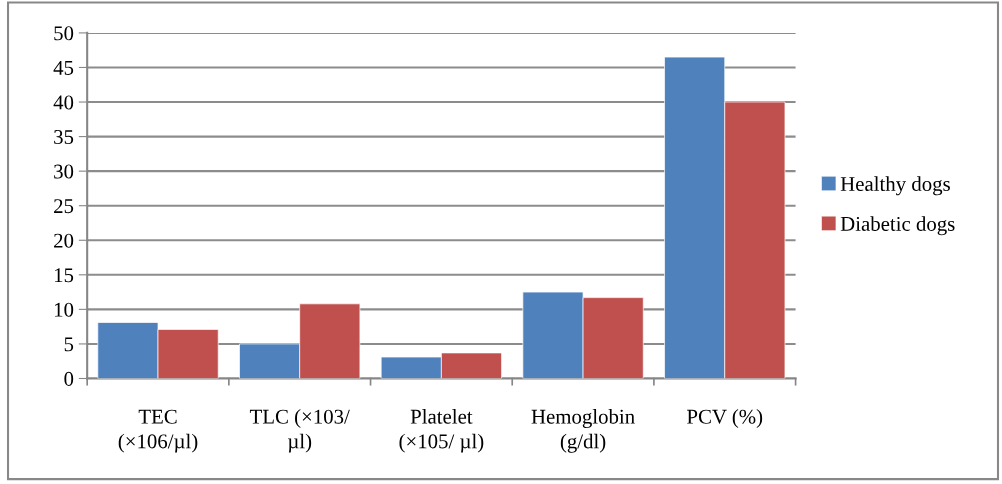 Image resolution: width=1002 pixels, height=484 pixels. What do you see at coordinates (64, 137) in the screenshot?
I see `y-tick-label: 35` at bounding box center [64, 137].